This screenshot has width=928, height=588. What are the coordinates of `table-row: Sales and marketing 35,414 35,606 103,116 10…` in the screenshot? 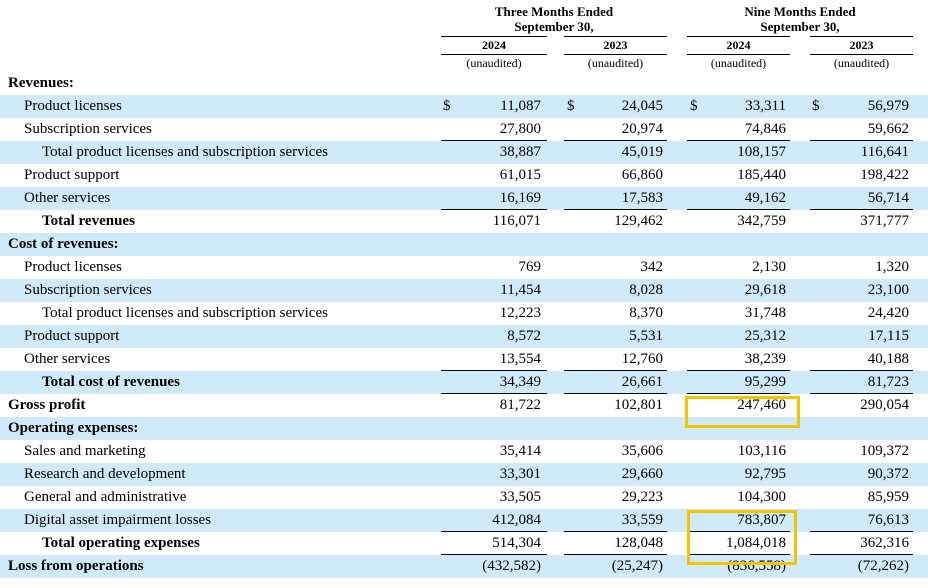 It's located at (464, 451).